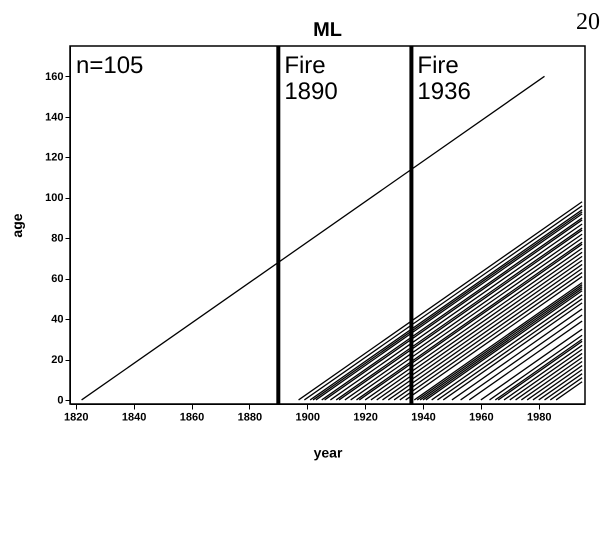 The image size is (612, 533). What do you see at coordinates (54, 198) in the screenshot?
I see `y-tick-label: 100` at bounding box center [54, 198].